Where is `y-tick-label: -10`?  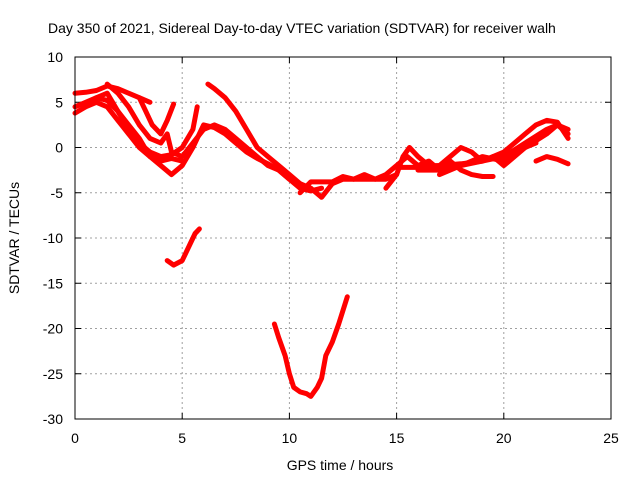 y-tick-label: -10 is located at coordinates (53, 238).